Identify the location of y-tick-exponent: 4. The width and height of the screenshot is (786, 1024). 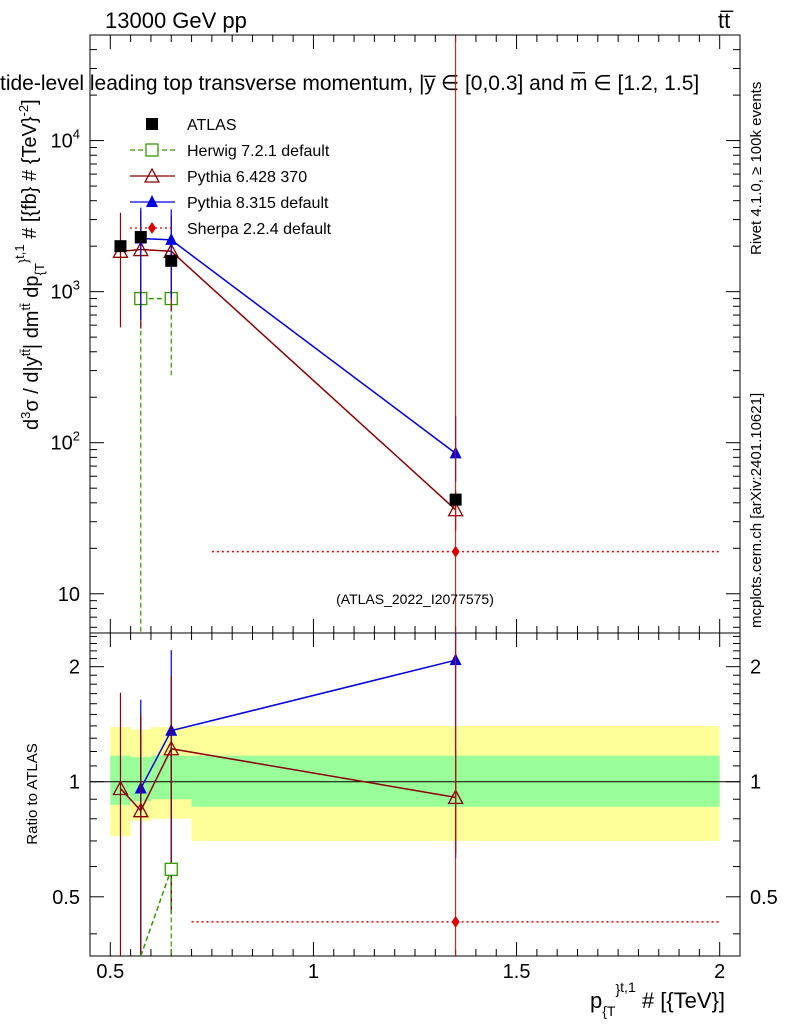
(76, 134).